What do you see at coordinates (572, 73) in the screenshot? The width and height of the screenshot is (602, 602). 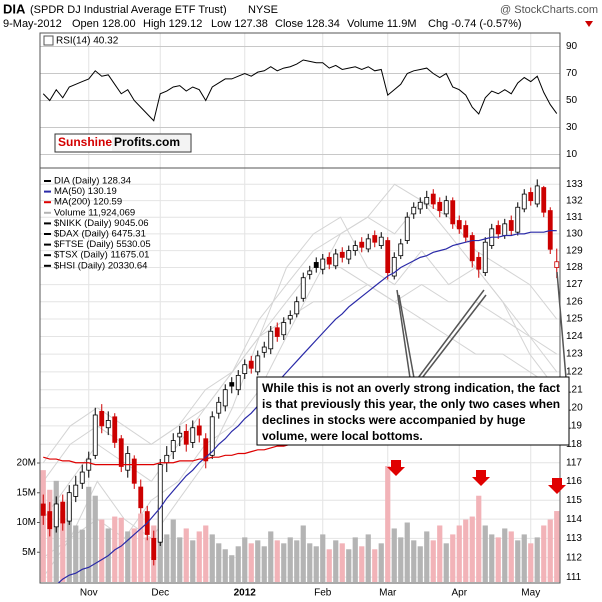 I see `y-tick-label: 70` at bounding box center [572, 73].